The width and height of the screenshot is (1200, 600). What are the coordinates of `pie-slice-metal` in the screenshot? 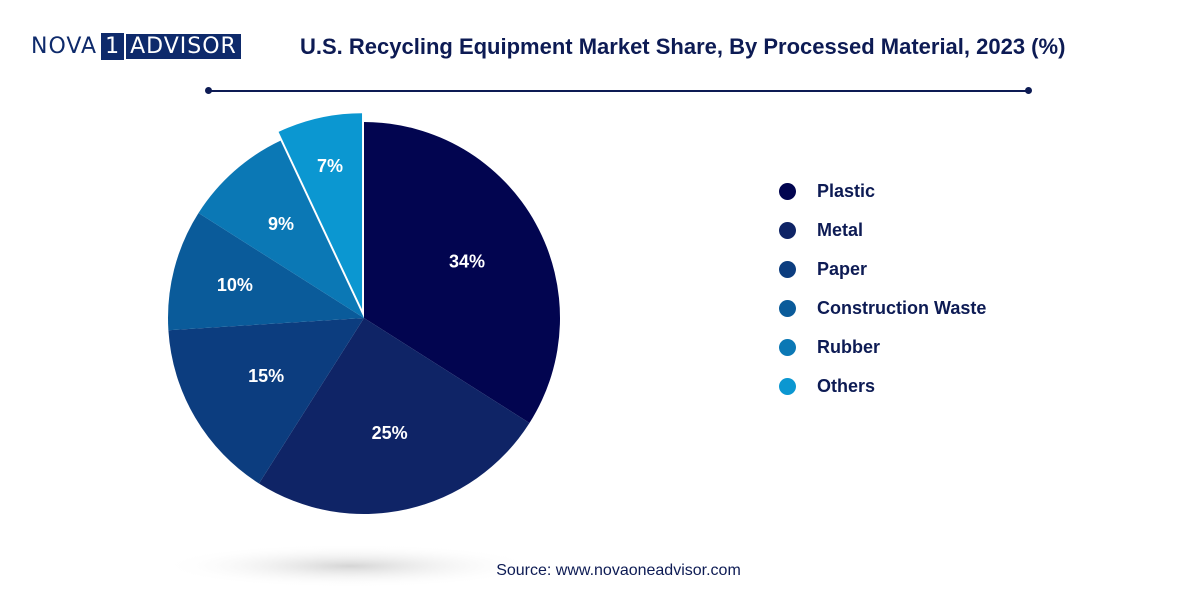 It's located at (394, 416).